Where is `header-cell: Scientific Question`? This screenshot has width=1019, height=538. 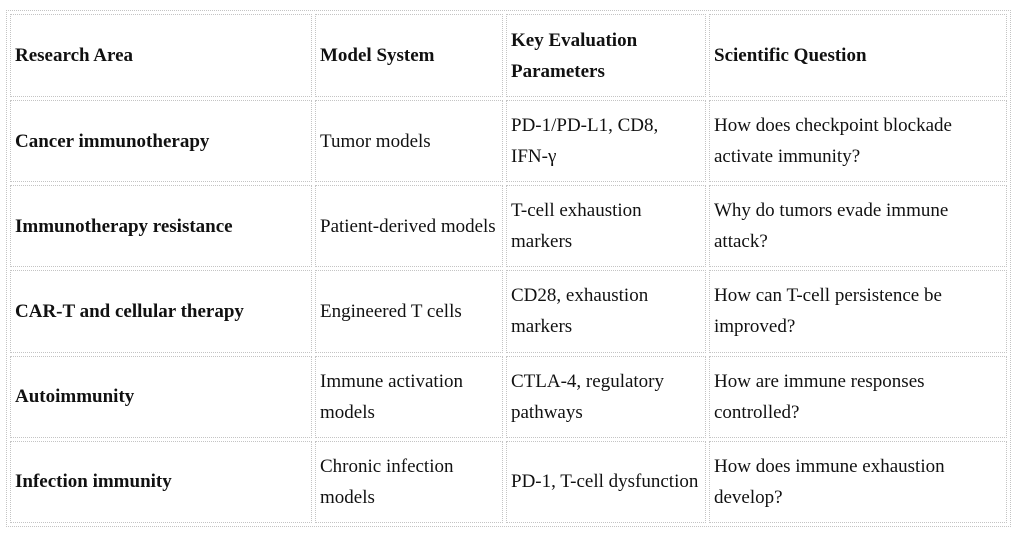
header-cell: Scientific Question is located at coordinates (858, 55).